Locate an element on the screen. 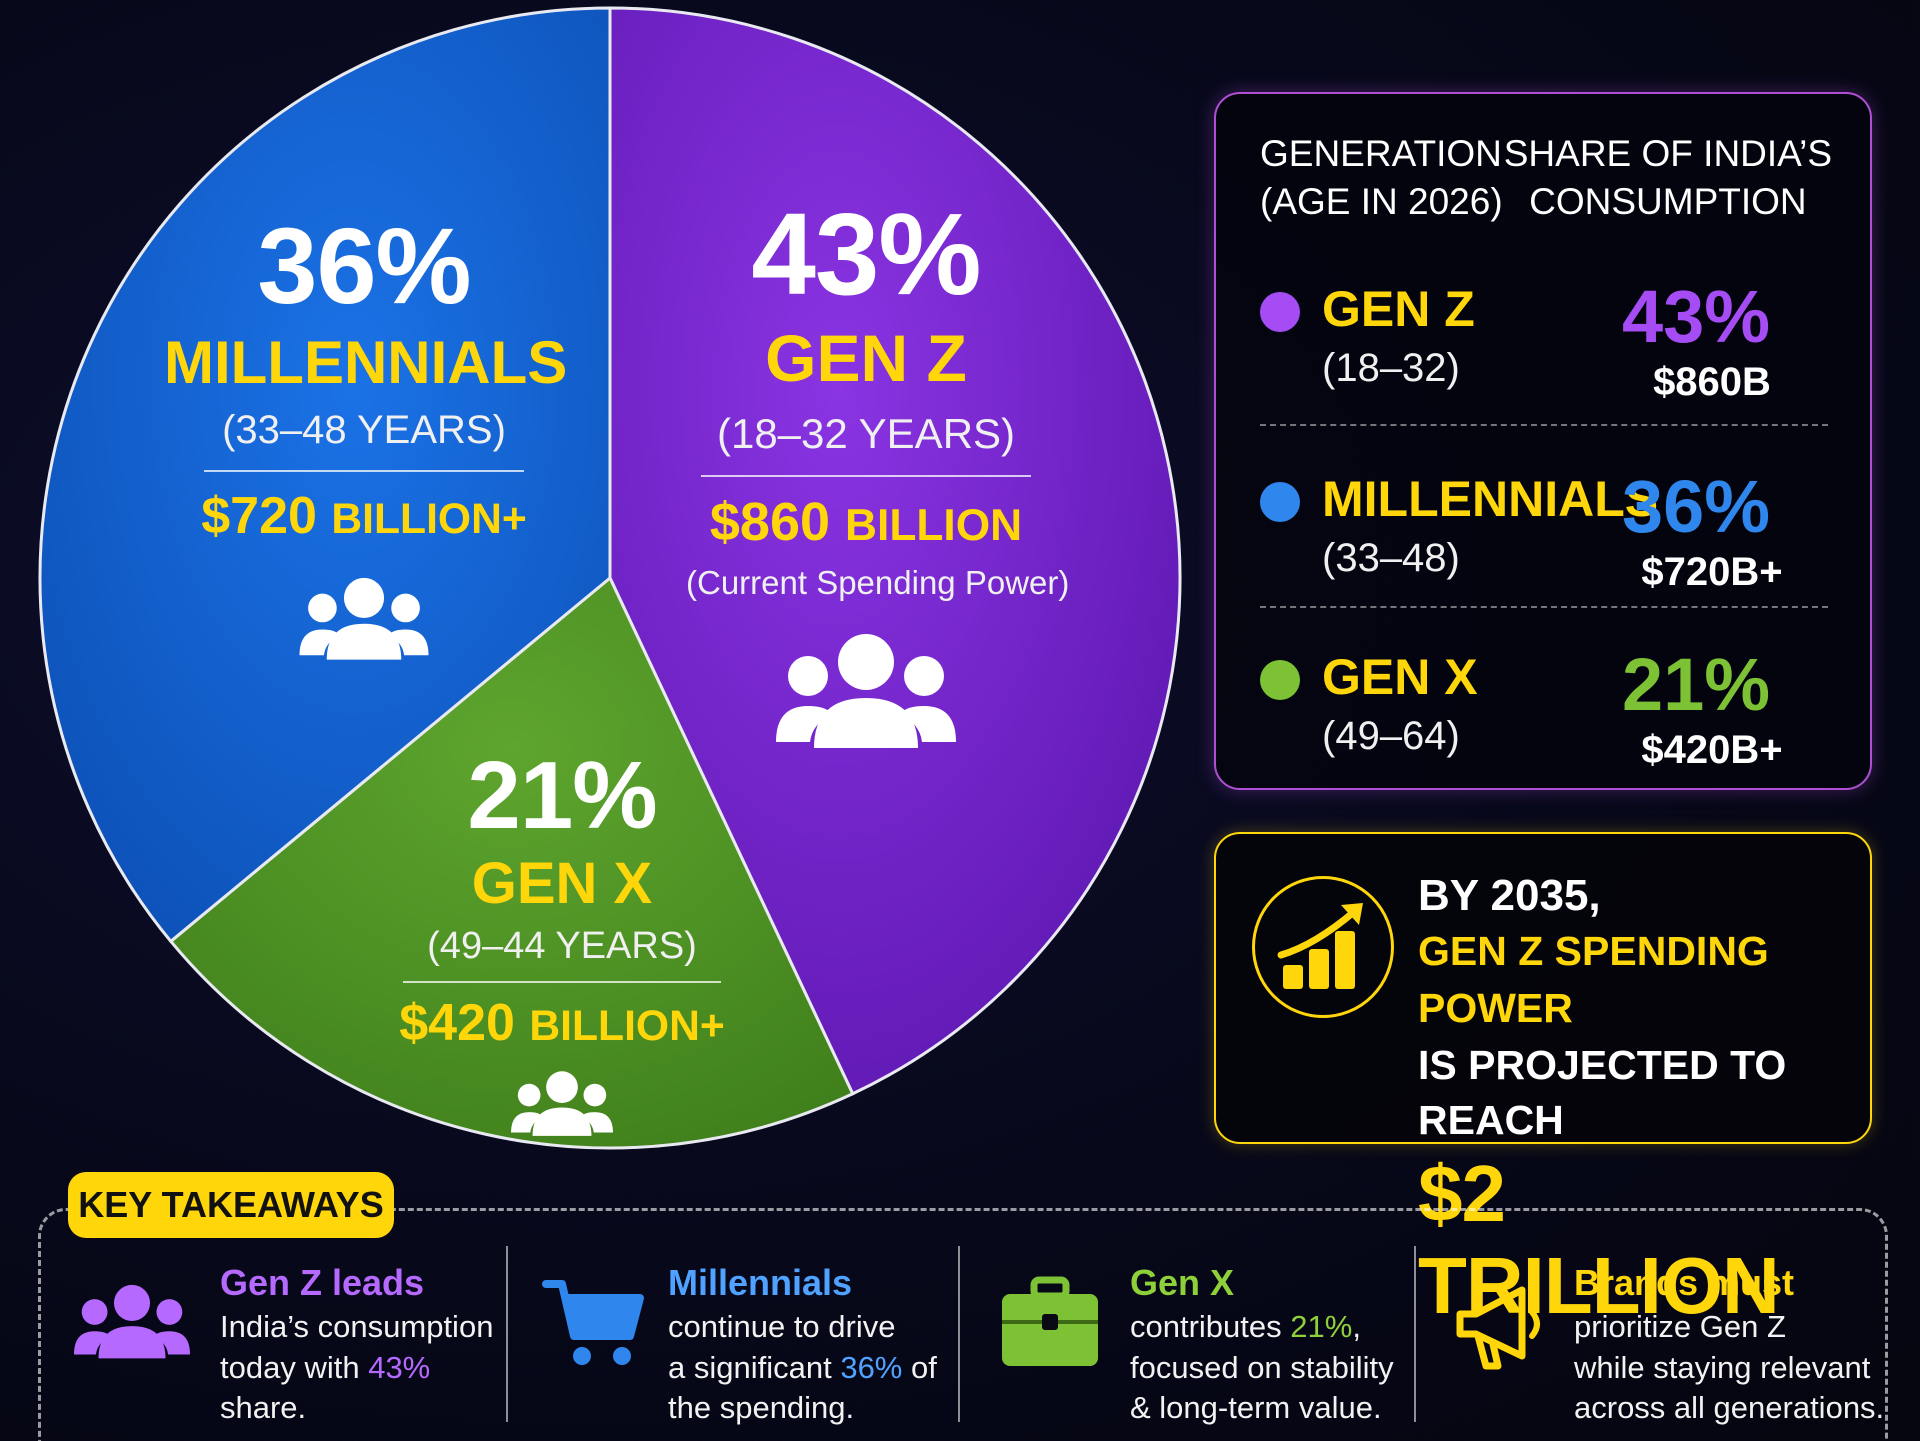  body-line: a significant 36% of is located at coordinates (802, 1368).